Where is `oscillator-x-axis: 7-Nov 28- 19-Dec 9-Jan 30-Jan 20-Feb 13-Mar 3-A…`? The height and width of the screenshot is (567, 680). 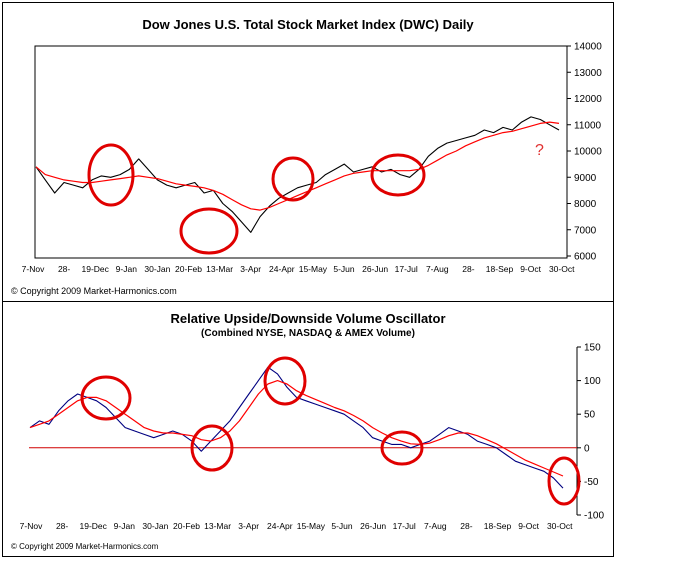
oscillator-x-axis: 7-Nov 28- 19-Dec 9-Jan 30-Jan 20-Feb 13-Mar 3-A… is located at coordinates (296, 526).